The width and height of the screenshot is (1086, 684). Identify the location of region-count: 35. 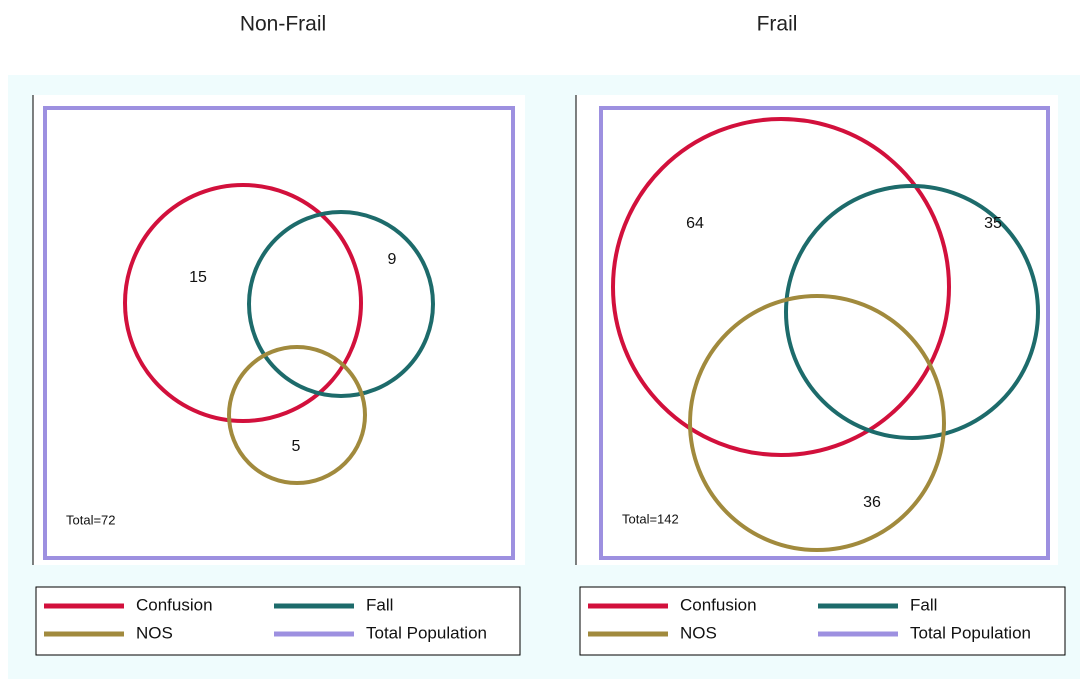
(993, 223).